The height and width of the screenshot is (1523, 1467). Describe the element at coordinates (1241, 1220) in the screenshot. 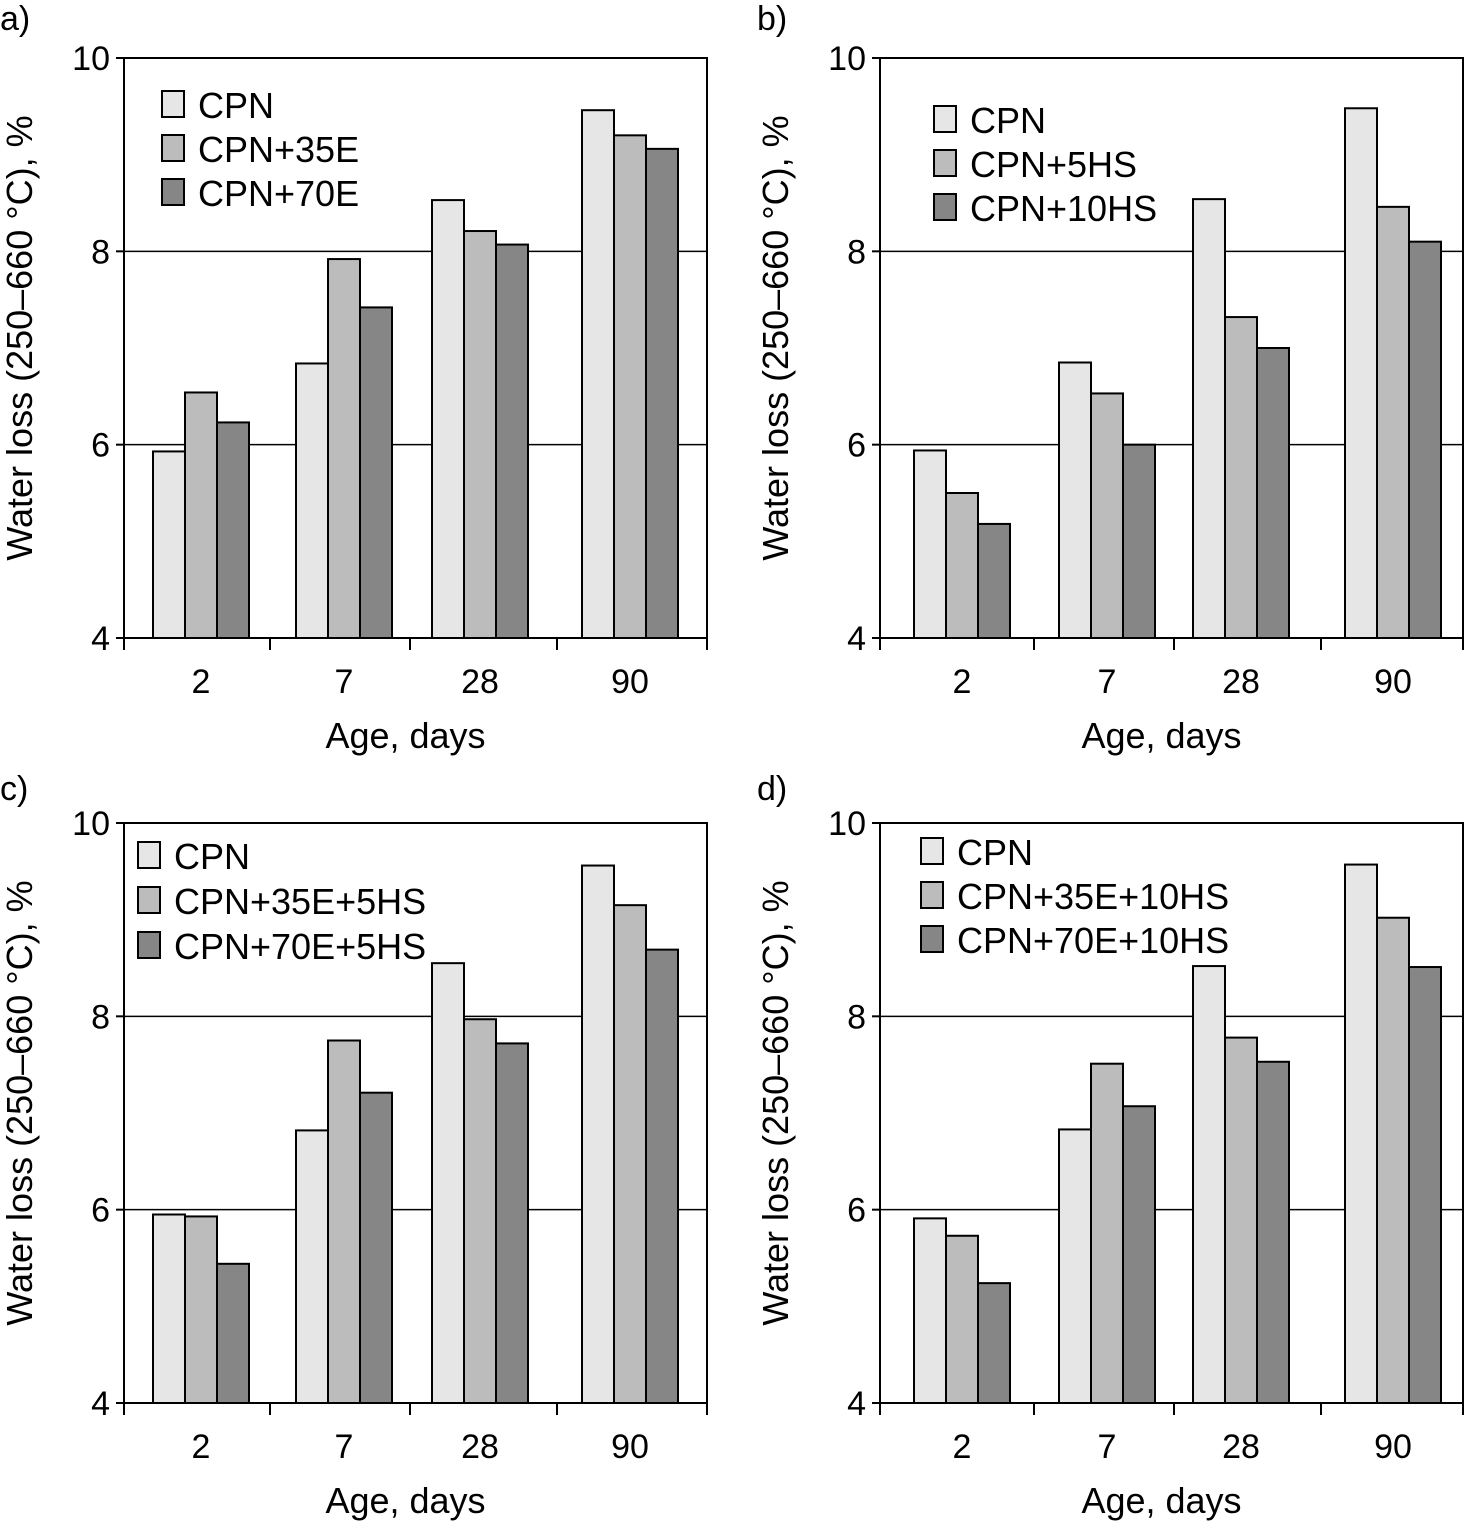

I see `bar-cpn-plus-35e-plus-10hs-28d` at that location.